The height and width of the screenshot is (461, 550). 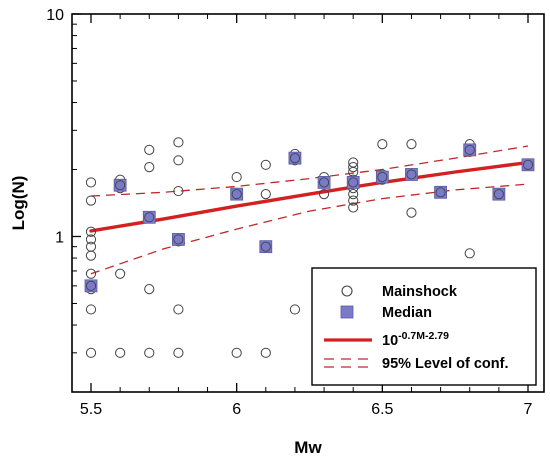 What do you see at coordinates (445, 364) in the screenshot?
I see `legend-conf-label: 95% Level of conf.` at bounding box center [445, 364].